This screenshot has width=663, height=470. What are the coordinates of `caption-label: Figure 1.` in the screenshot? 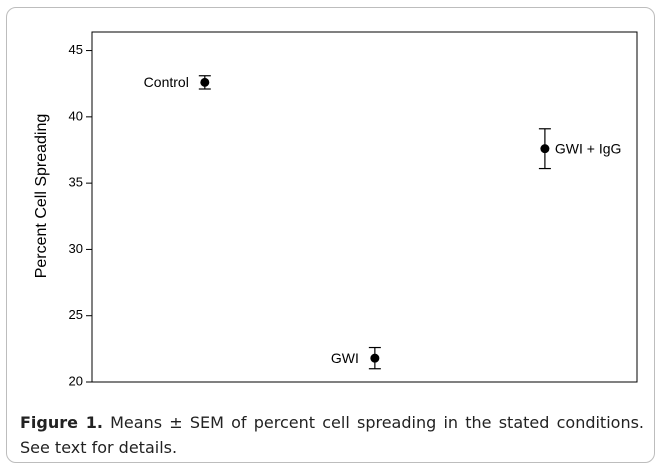 It's located at (61, 422).